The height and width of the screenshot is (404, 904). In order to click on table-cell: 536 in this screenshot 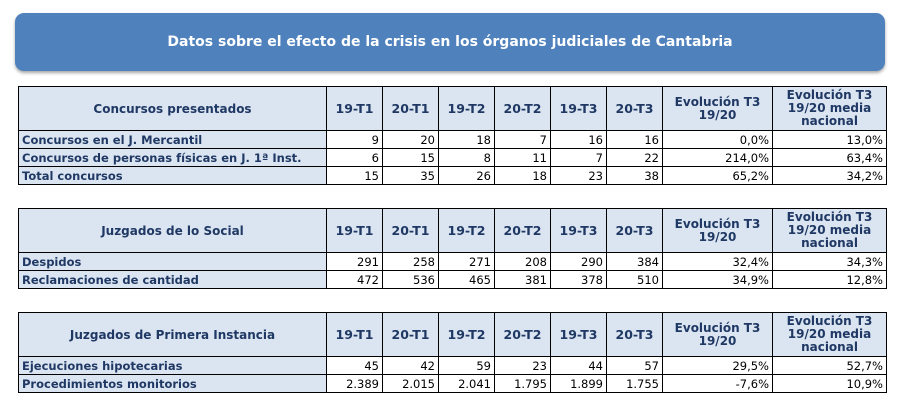, I will do `click(410, 279)`.